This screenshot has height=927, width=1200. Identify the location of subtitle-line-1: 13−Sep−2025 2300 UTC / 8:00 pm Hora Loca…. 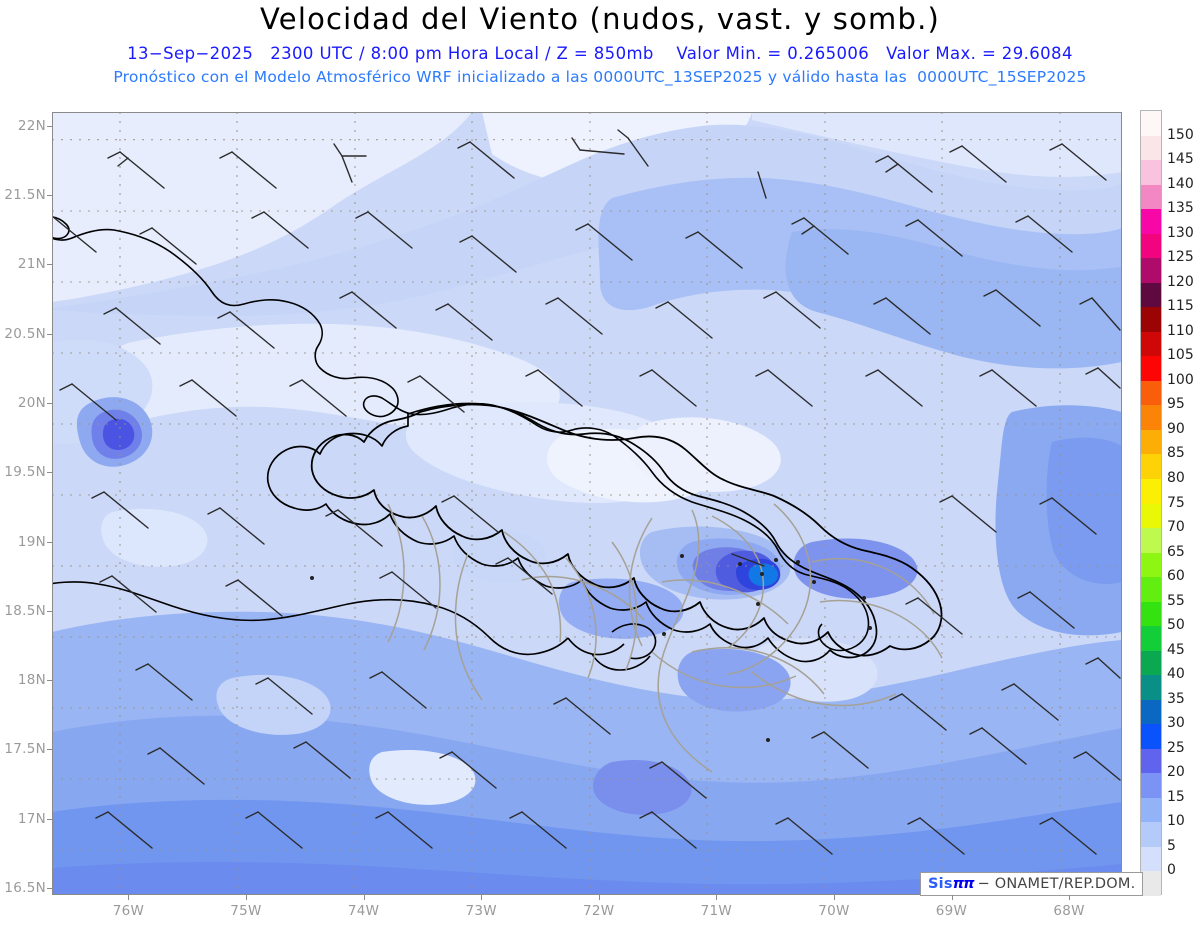
(600, 53).